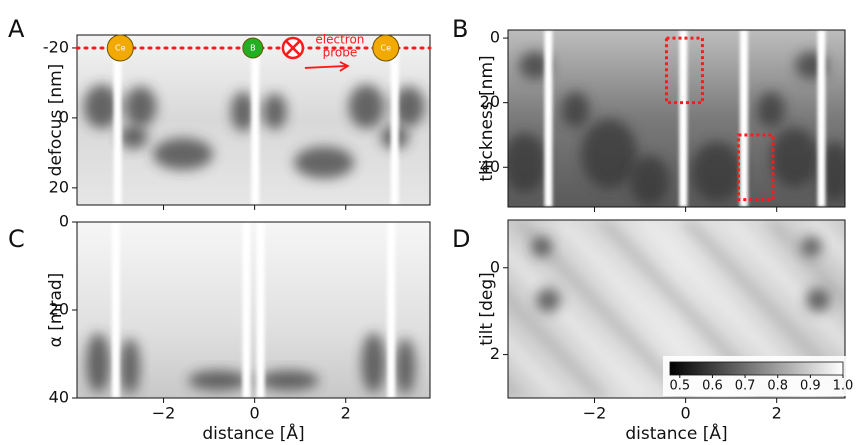 Image resolution: width=860 pixels, height=445 pixels. What do you see at coordinates (460, 29) in the screenshot?
I see `panel-label: B` at bounding box center [460, 29].